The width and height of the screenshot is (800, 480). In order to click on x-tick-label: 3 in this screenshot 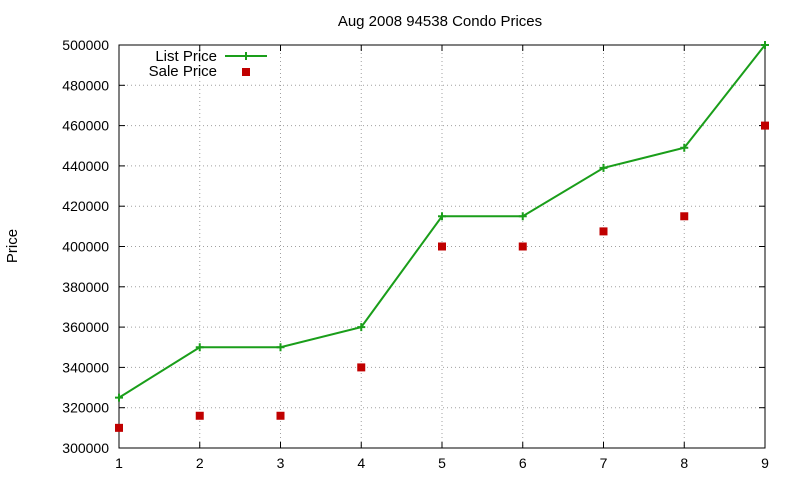, I will do `click(281, 463)`.